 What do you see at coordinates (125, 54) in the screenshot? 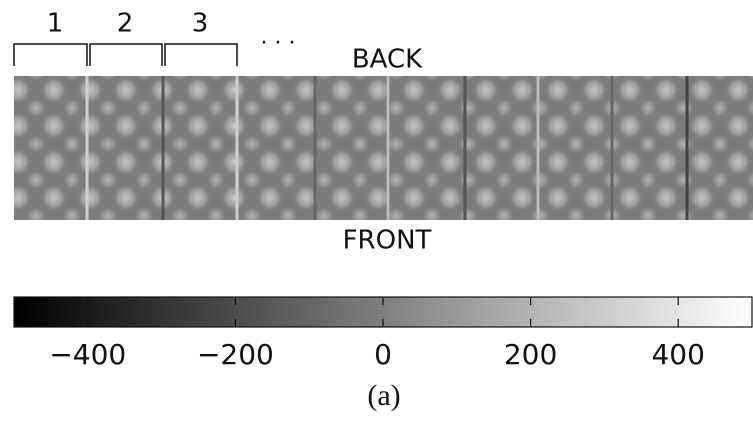
I see `brackets` at bounding box center [125, 54].